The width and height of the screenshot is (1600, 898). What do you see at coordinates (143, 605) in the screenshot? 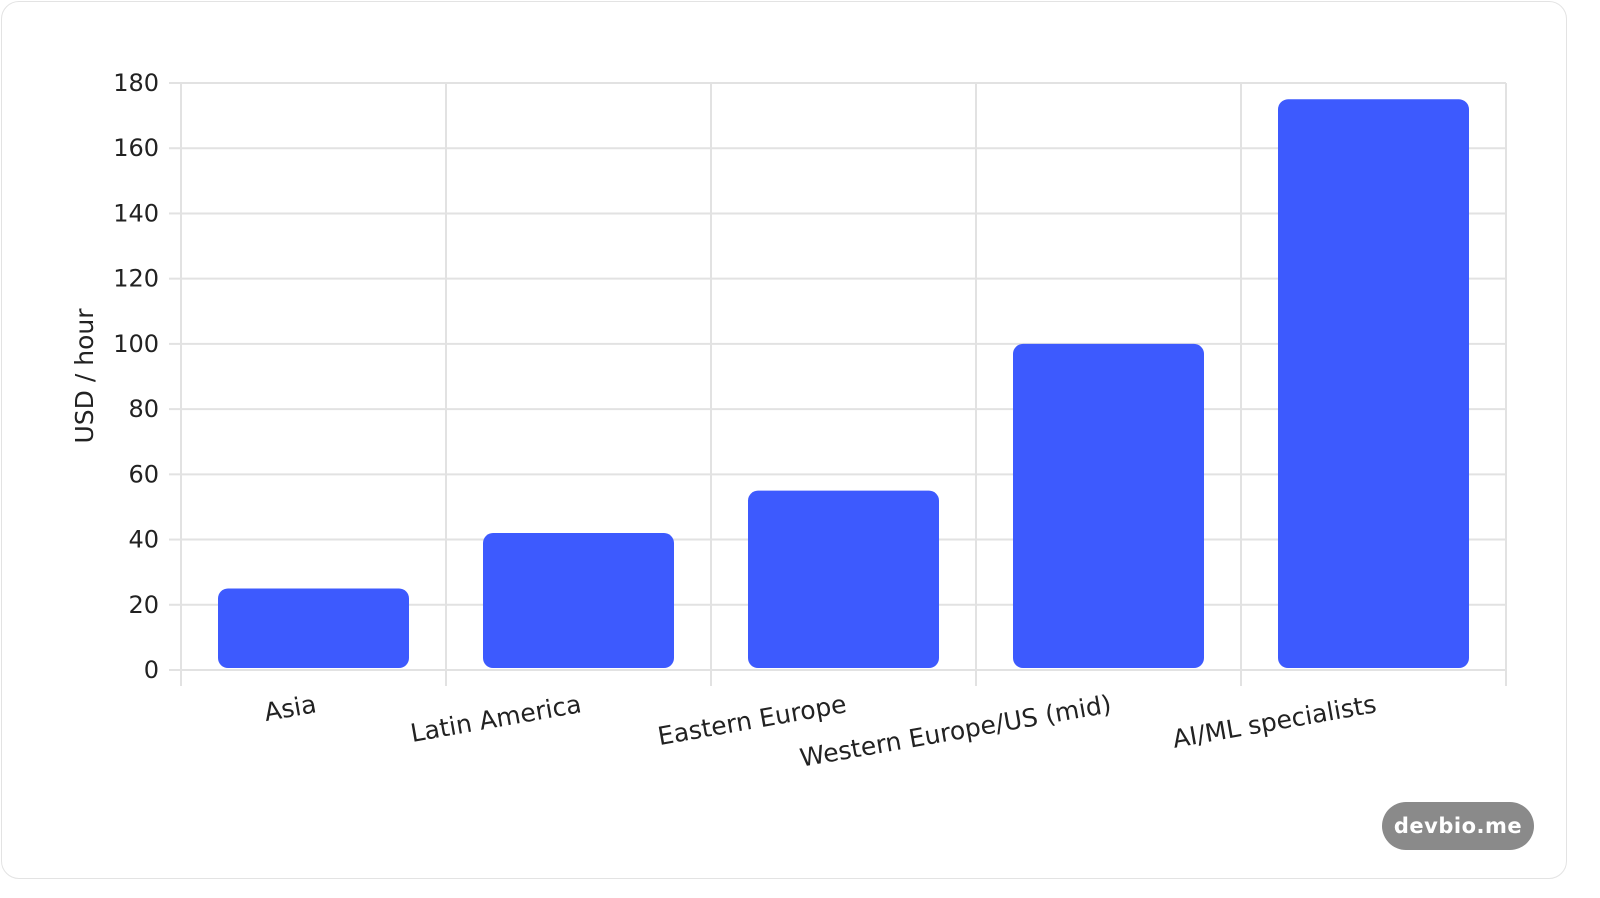
I see `y-tick-label: 20` at bounding box center [143, 605].